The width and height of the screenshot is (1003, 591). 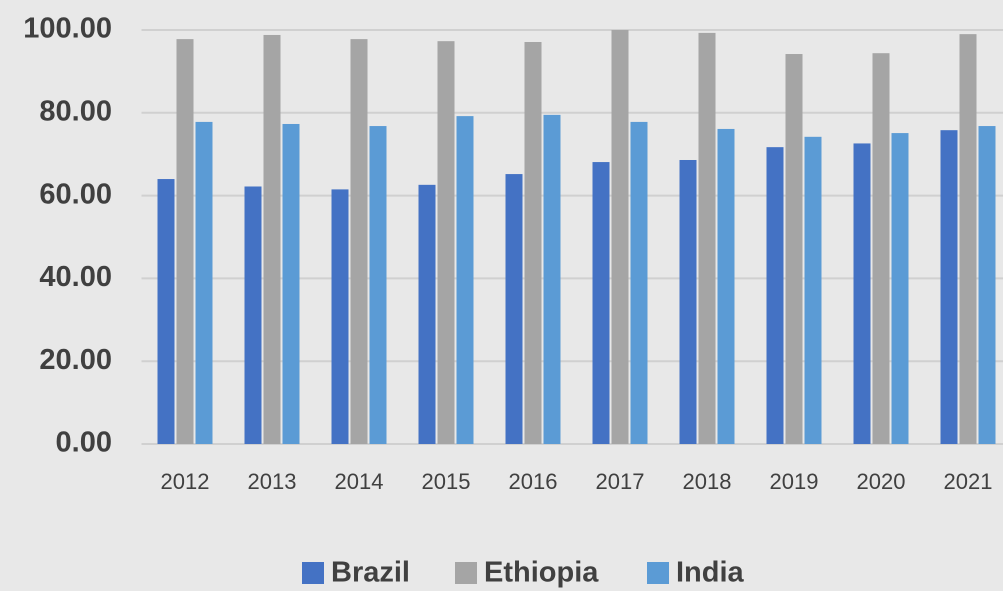 What do you see at coordinates (968, 481) in the screenshot?
I see `x-tick-label: 2021` at bounding box center [968, 481].